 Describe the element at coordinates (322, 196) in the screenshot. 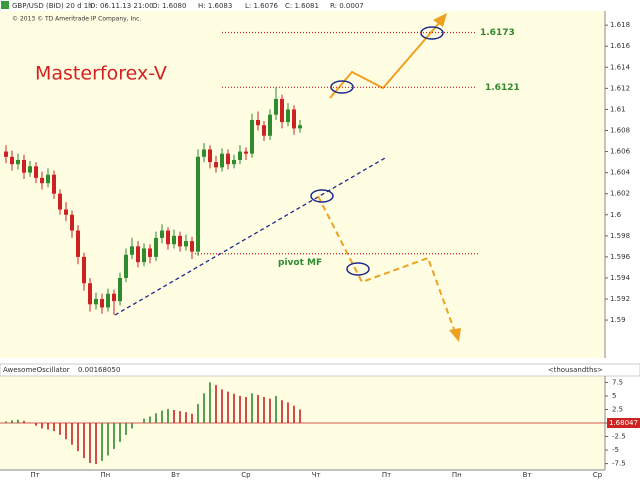

I see `marker-ellipse` at that location.